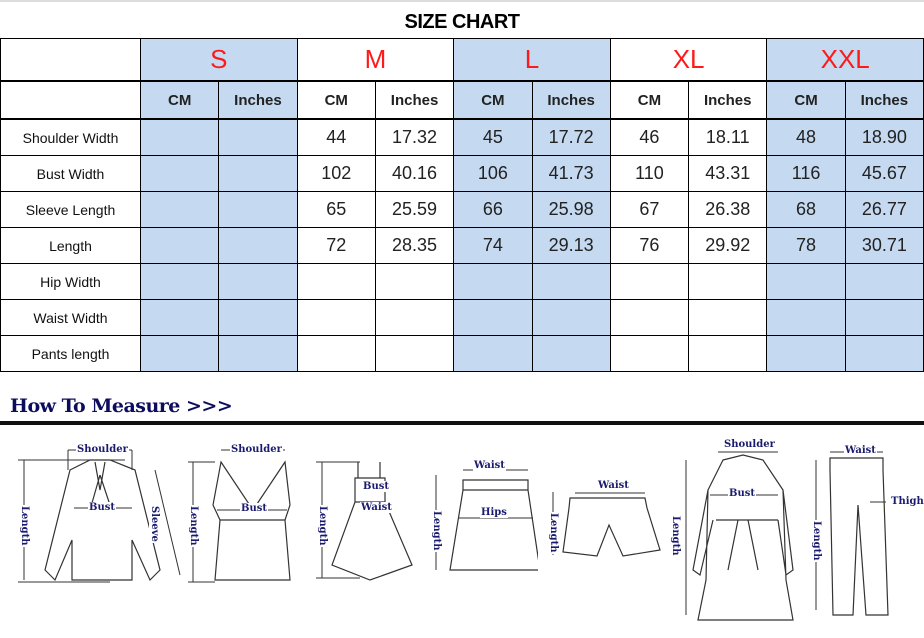  I want to click on size-header-row: S M L XL XXL, so click(462, 60).